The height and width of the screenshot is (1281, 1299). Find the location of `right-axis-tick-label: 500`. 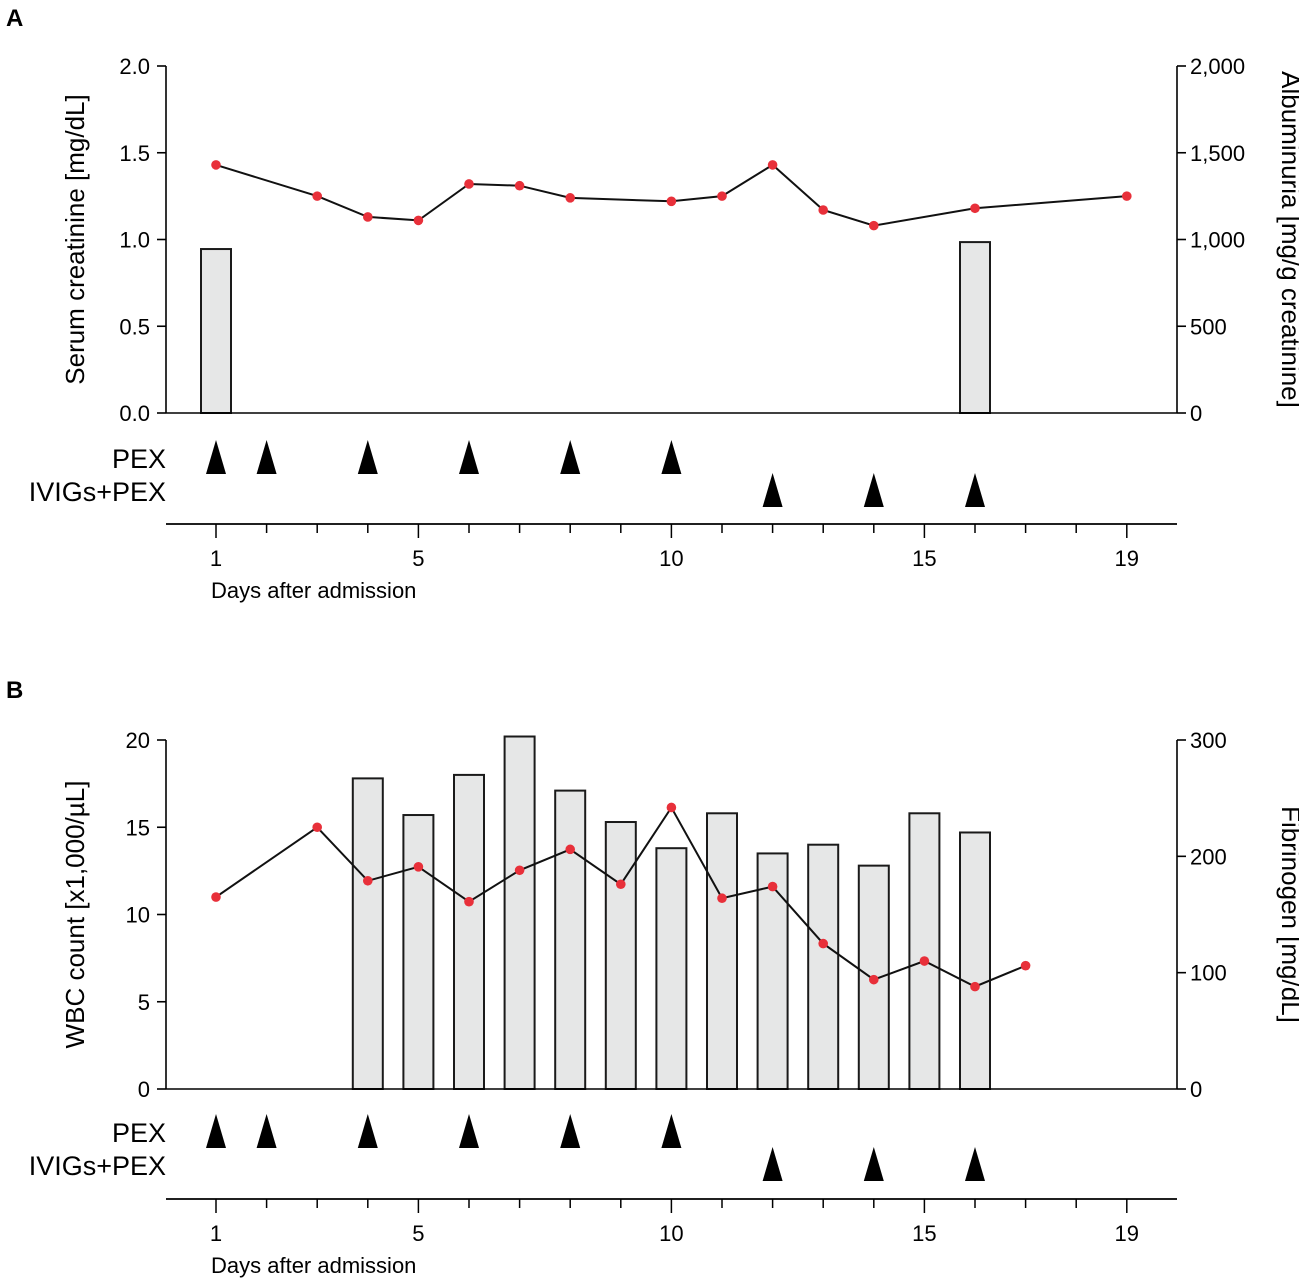

right-axis-tick-label: 500 is located at coordinates (1208, 326).